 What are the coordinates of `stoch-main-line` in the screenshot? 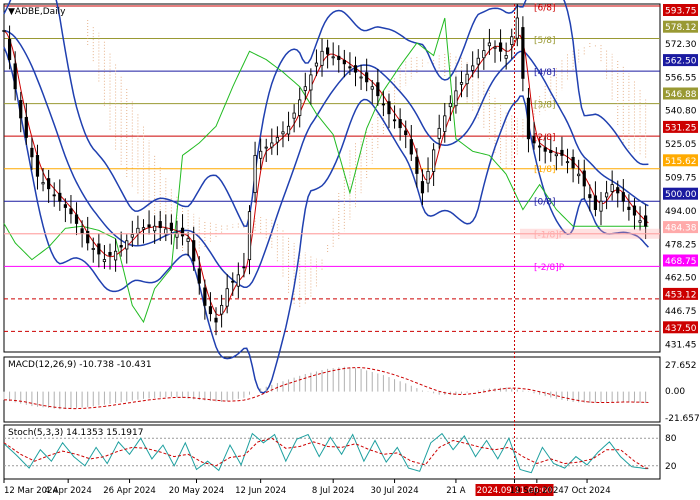 It's located at (326, 453).